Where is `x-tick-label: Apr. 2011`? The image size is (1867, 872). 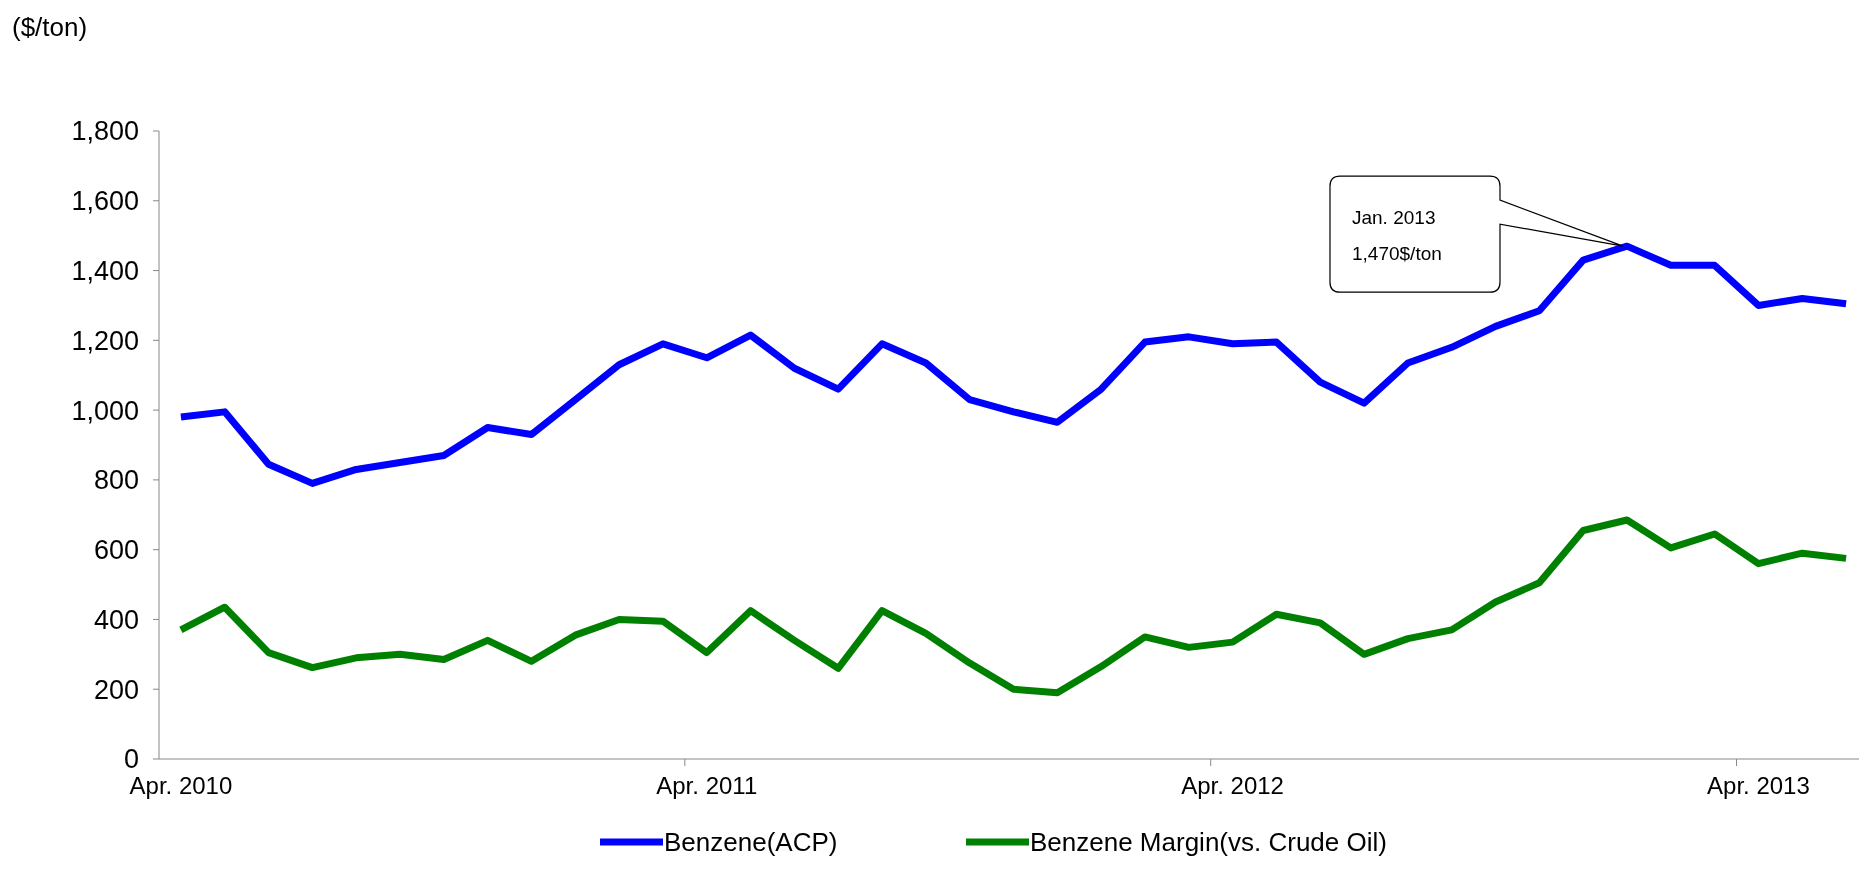
x-tick-label: Apr. 2011 is located at coordinates (707, 785).